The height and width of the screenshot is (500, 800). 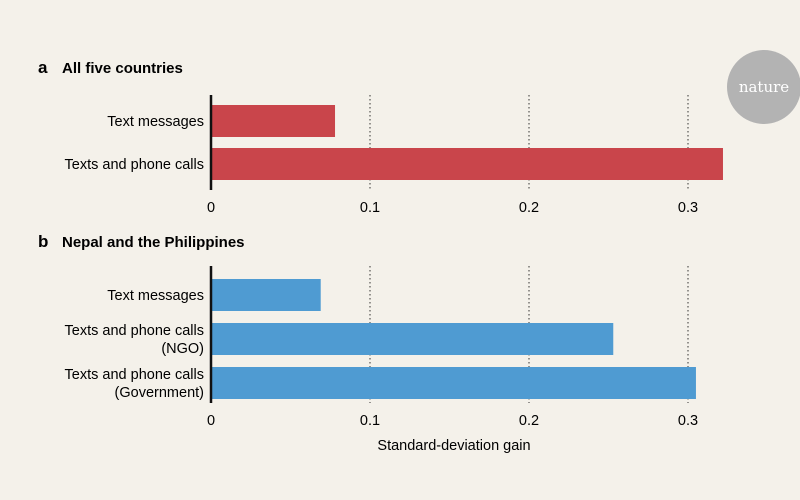 What do you see at coordinates (43, 241) in the screenshot?
I see `panel-letter: b` at bounding box center [43, 241].